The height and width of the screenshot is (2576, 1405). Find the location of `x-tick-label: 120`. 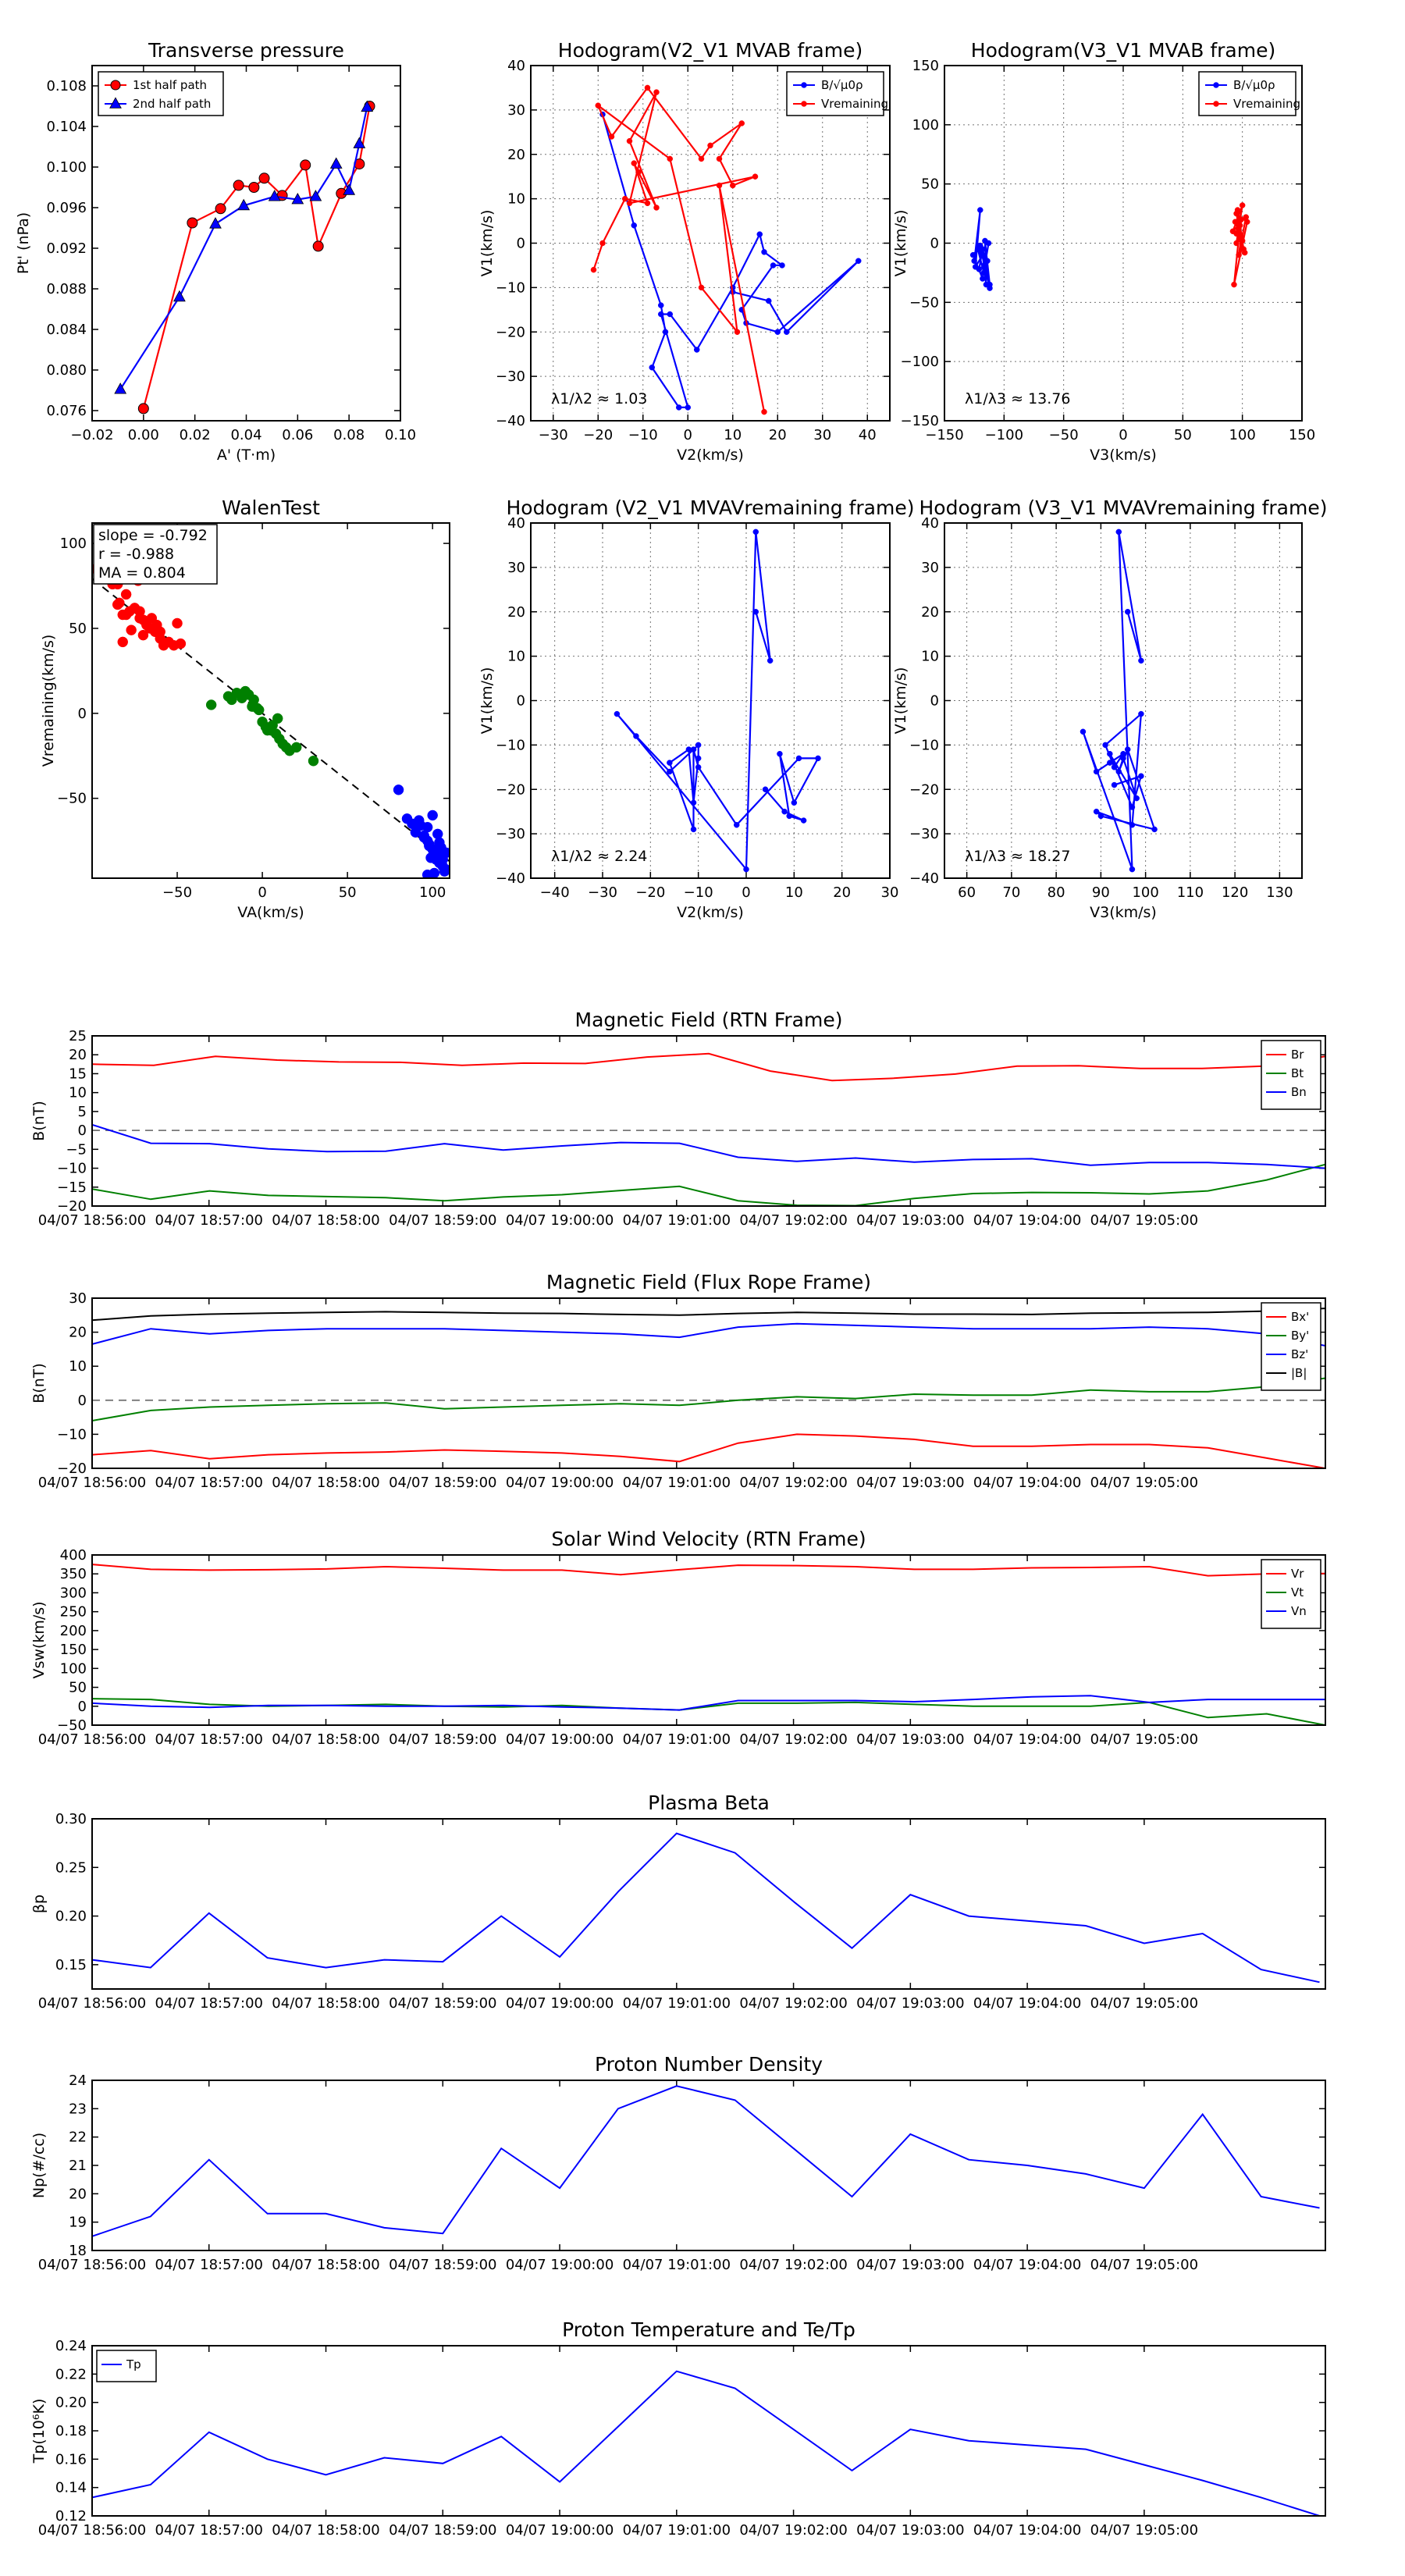

x-tick-label: 120 is located at coordinates (1235, 892).